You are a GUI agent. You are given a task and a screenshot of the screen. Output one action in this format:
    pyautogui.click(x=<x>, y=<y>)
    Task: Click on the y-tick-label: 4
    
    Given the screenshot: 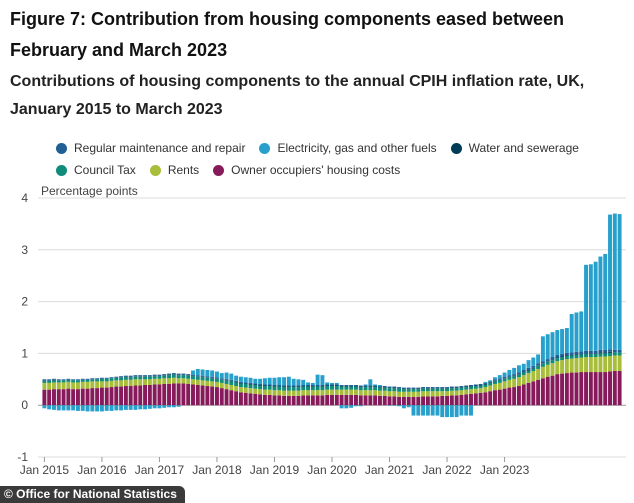 What is the action you would take?
    pyautogui.click(x=24, y=198)
    